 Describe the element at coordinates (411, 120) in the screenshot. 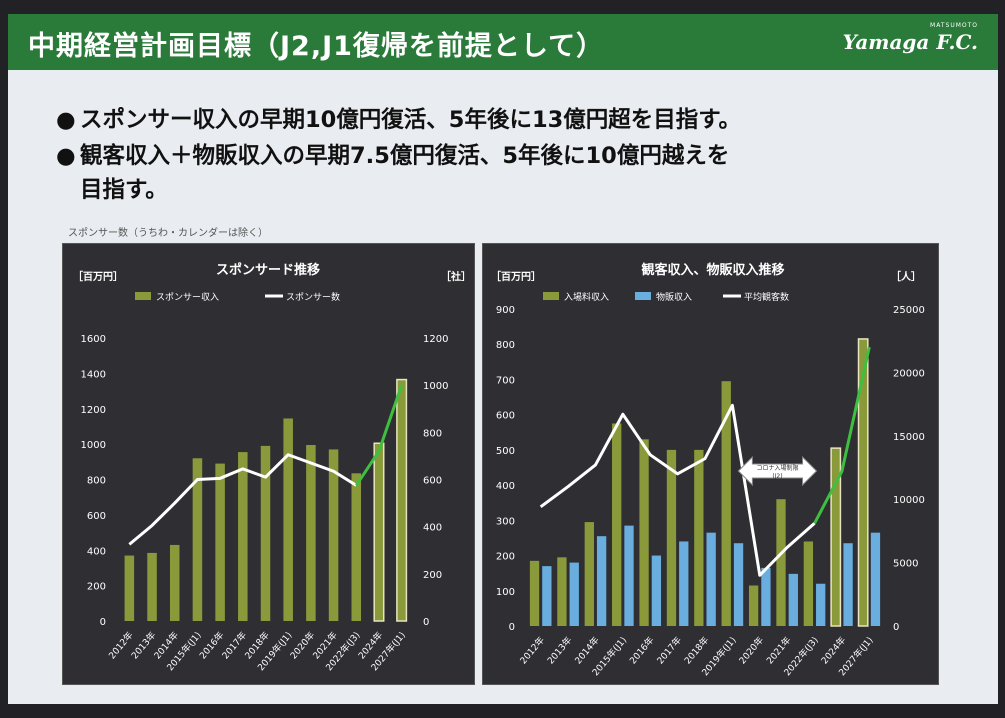

I see `bullet-text: スポンサー収入の早期10億円復活、5年後に13億円超を目指す。` at that location.